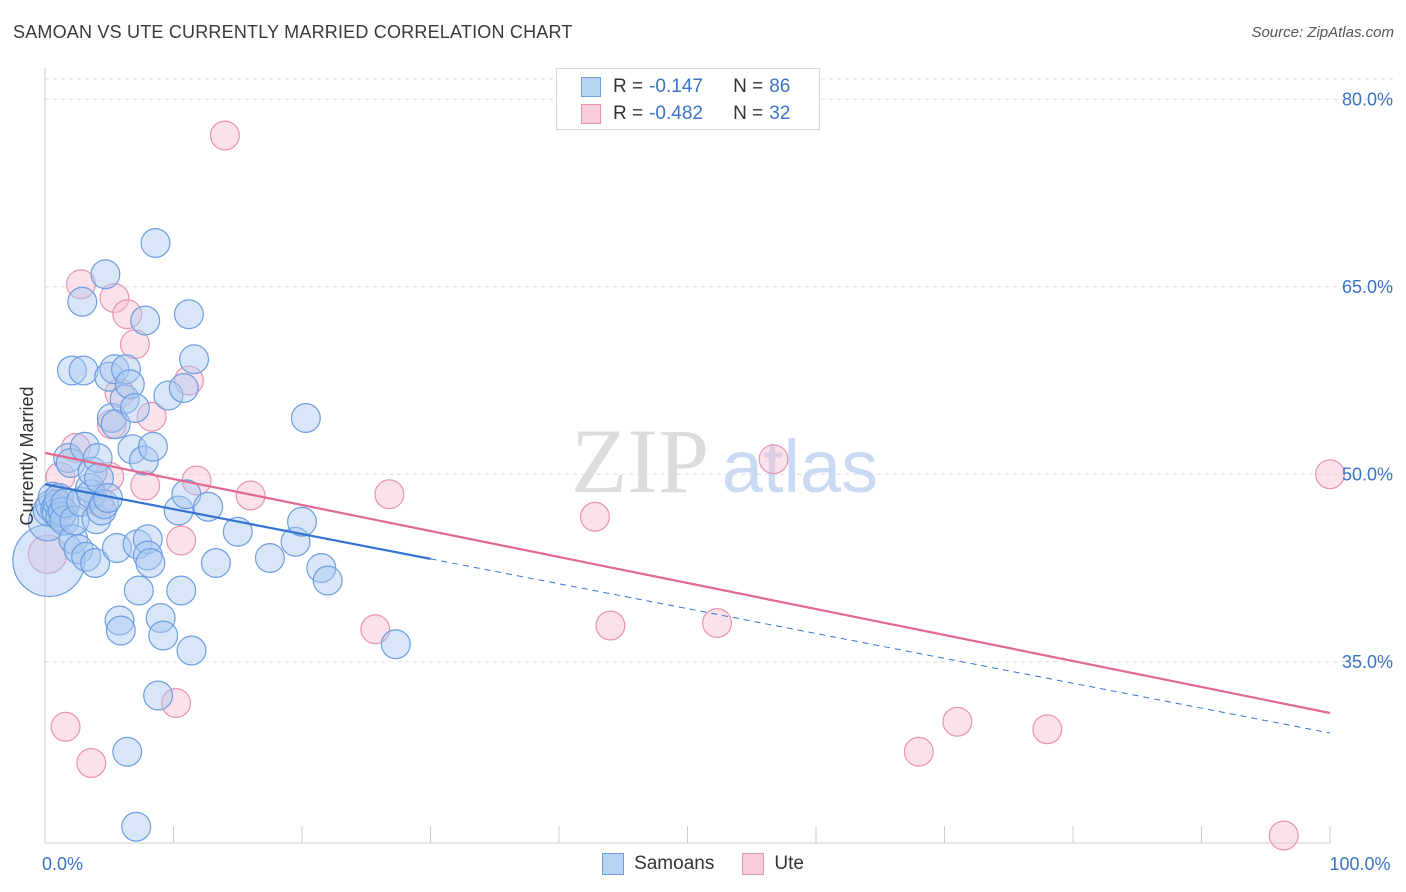  Describe the element at coordinates (1322, 32) in the screenshot. I see `chart-source: Source: ZipAtlas.com` at that location.